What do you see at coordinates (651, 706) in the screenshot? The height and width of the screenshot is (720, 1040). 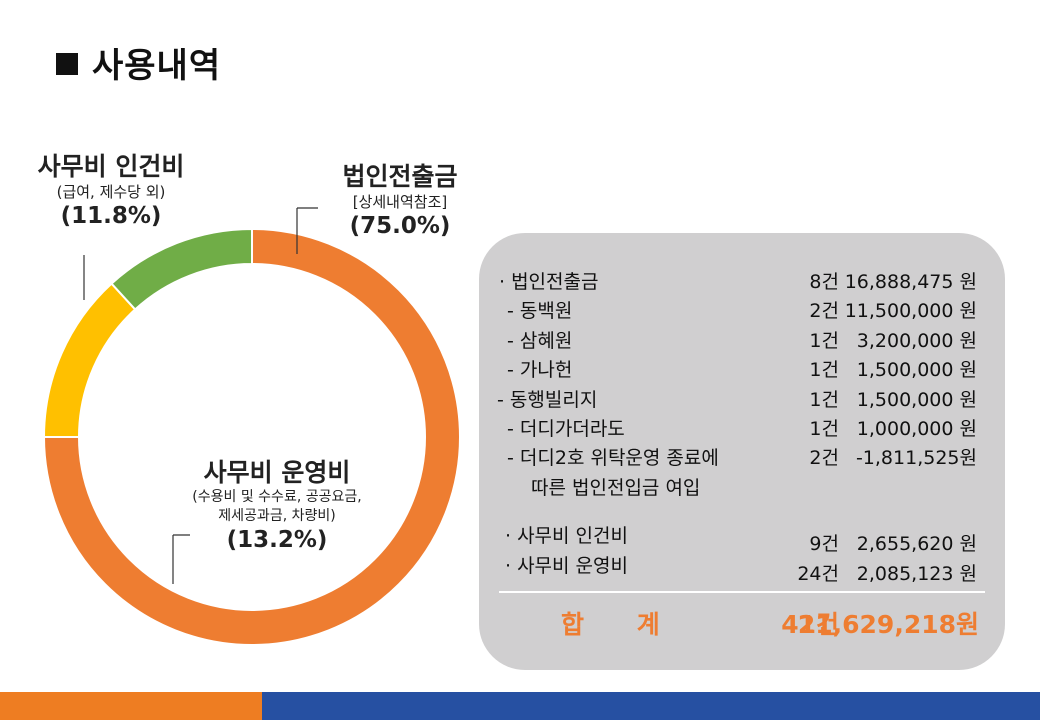 I see `footer-bar-blue` at bounding box center [651, 706].